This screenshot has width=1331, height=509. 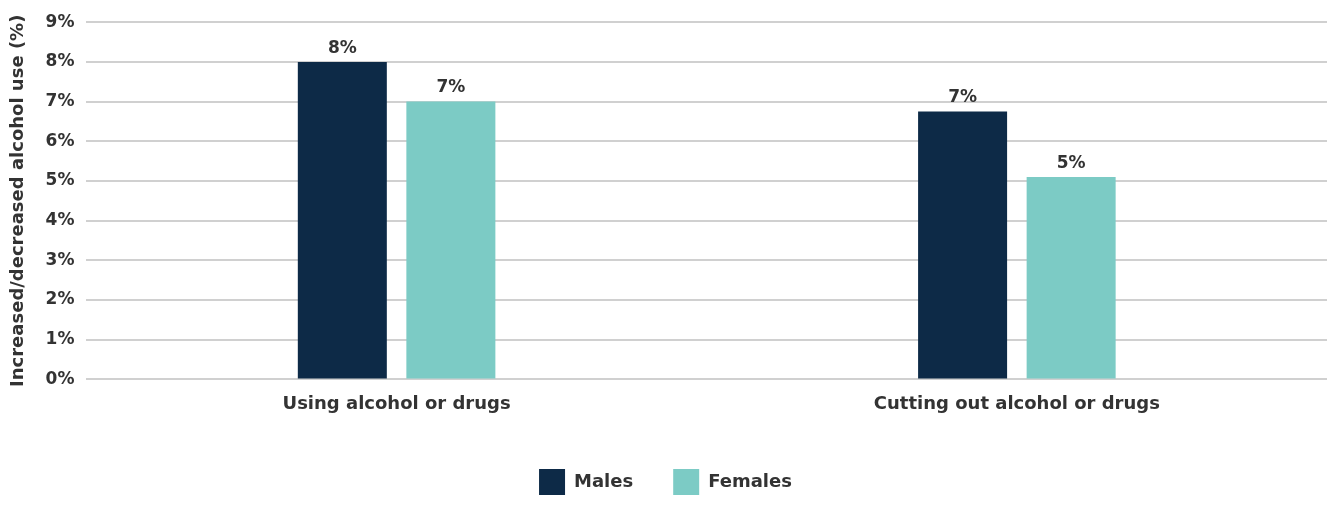 I want to click on legend-label: Males, so click(x=604, y=480).